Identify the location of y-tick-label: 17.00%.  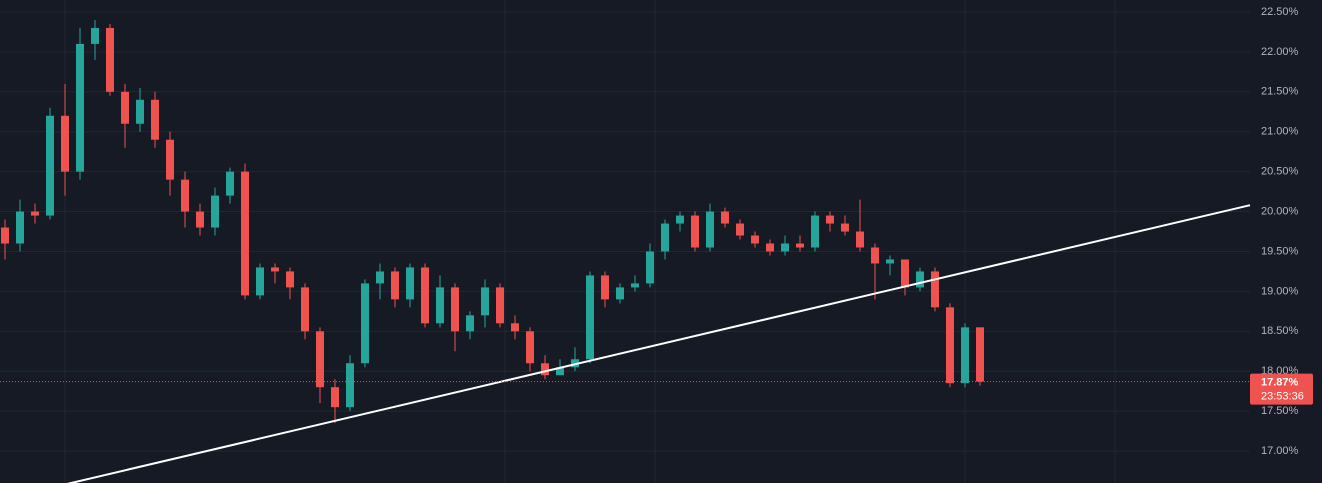
(1280, 451).